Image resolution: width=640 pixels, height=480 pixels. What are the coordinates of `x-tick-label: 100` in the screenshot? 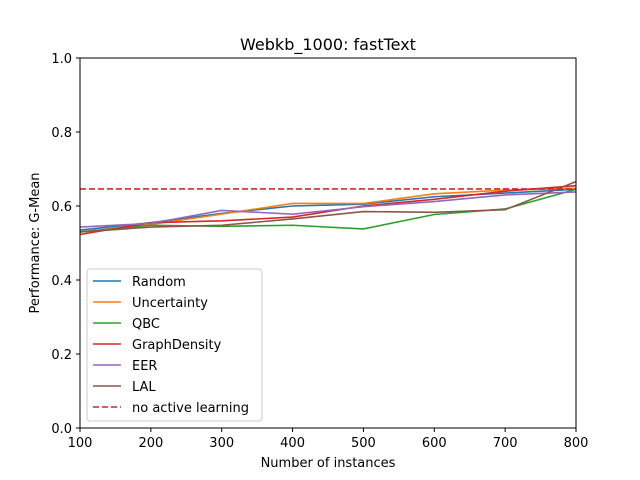 It's located at (80, 443).